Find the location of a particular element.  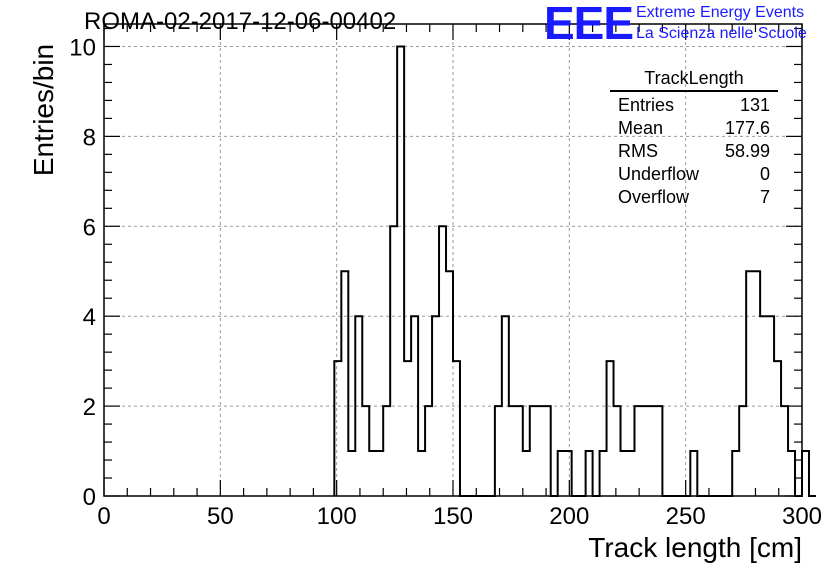

x-tick-label: 50 is located at coordinates (220, 516).